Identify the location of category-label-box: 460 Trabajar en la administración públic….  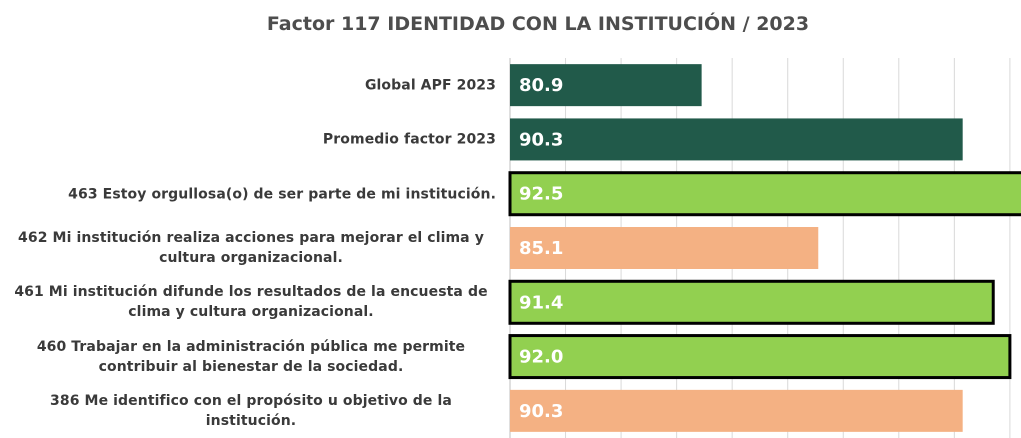
(248, 357).